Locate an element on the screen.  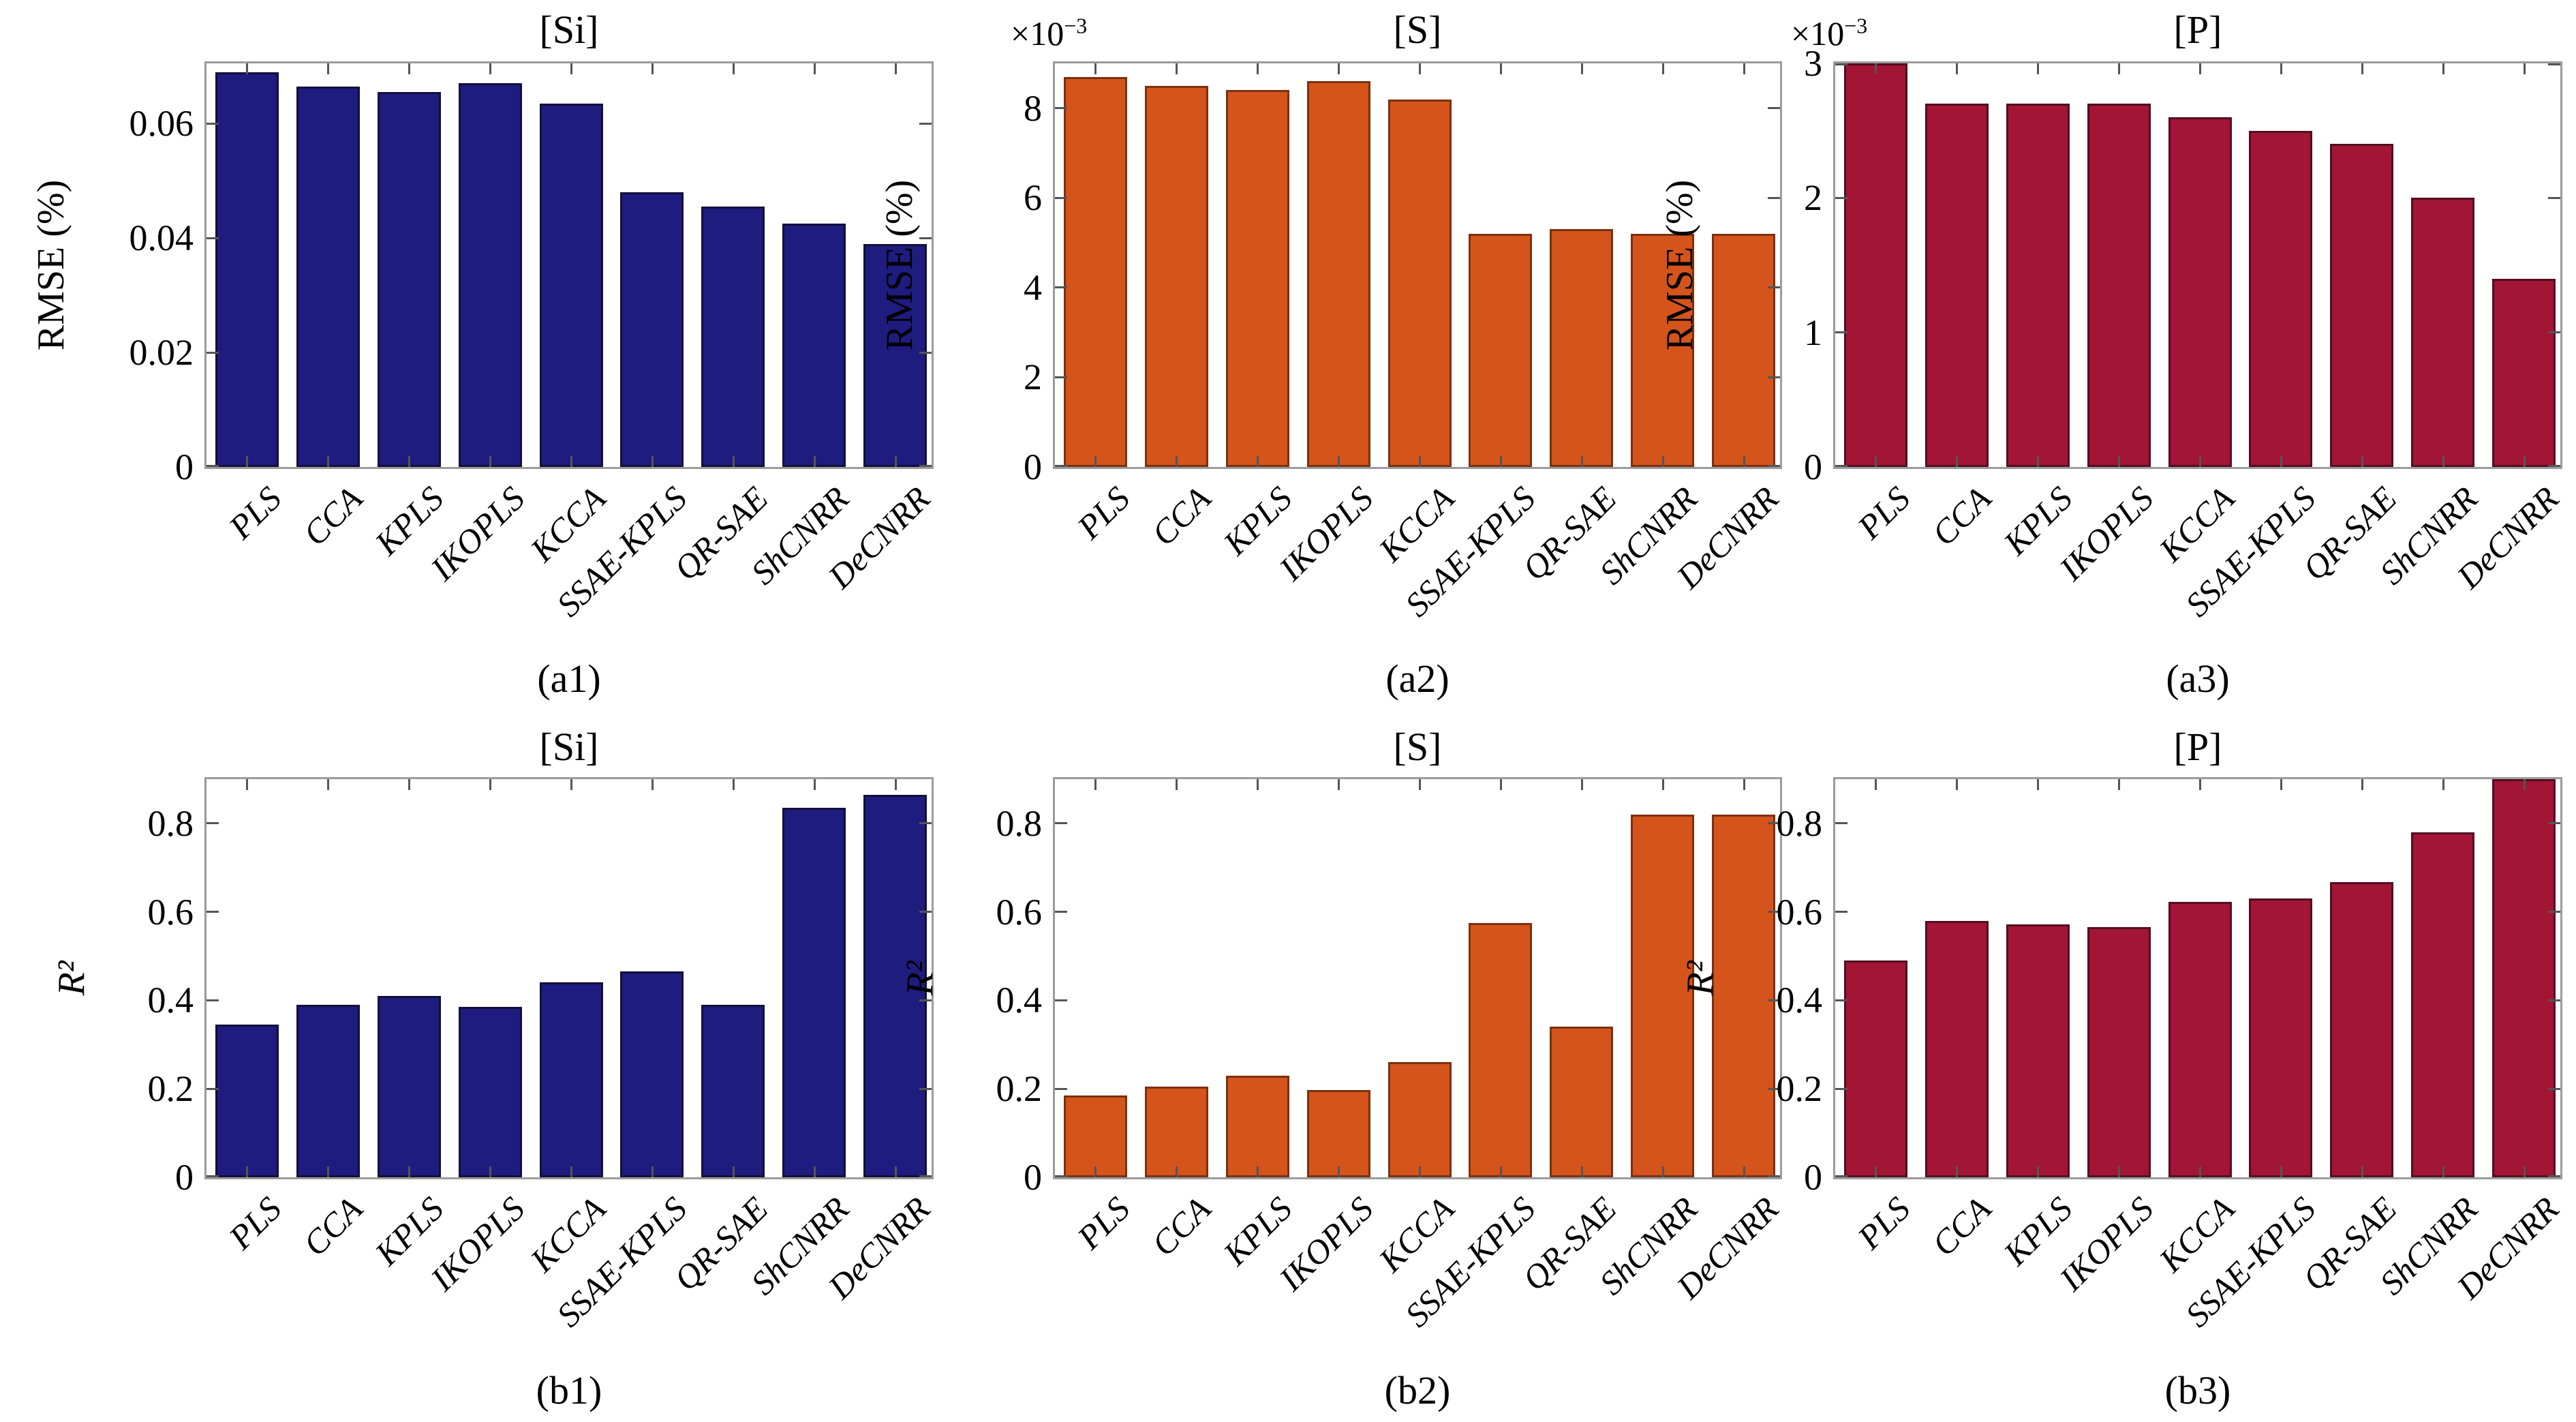
bar-KPLS is located at coordinates (2038, 285).